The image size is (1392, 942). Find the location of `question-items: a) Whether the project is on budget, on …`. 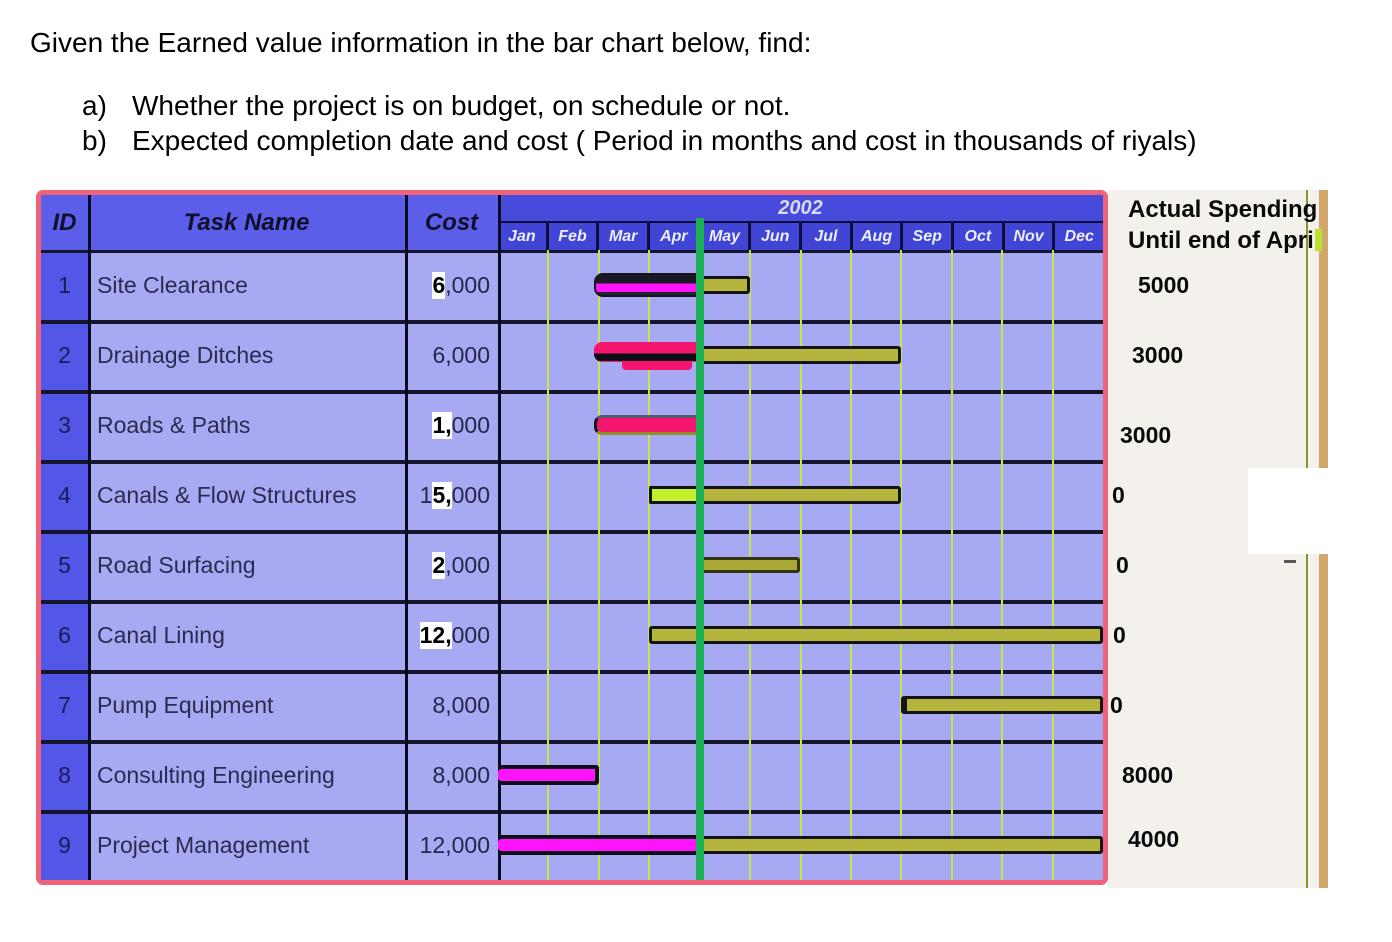

question-items: a) Whether the project is on budget, on … is located at coordinates (695, 123).